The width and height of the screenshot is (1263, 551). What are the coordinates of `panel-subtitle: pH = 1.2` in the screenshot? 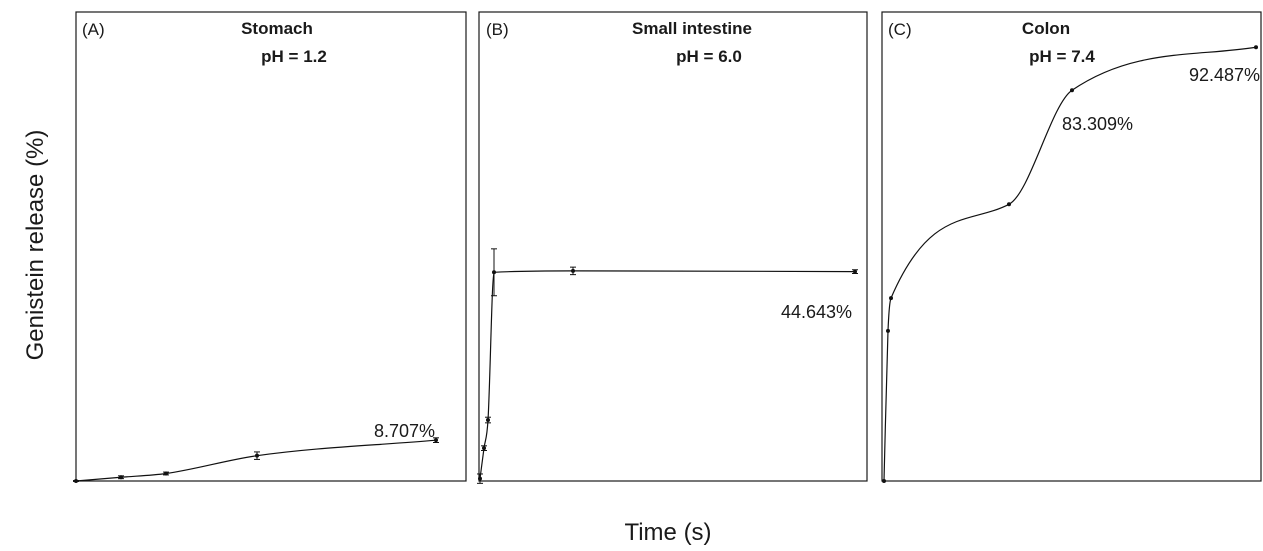 It's located at (294, 56).